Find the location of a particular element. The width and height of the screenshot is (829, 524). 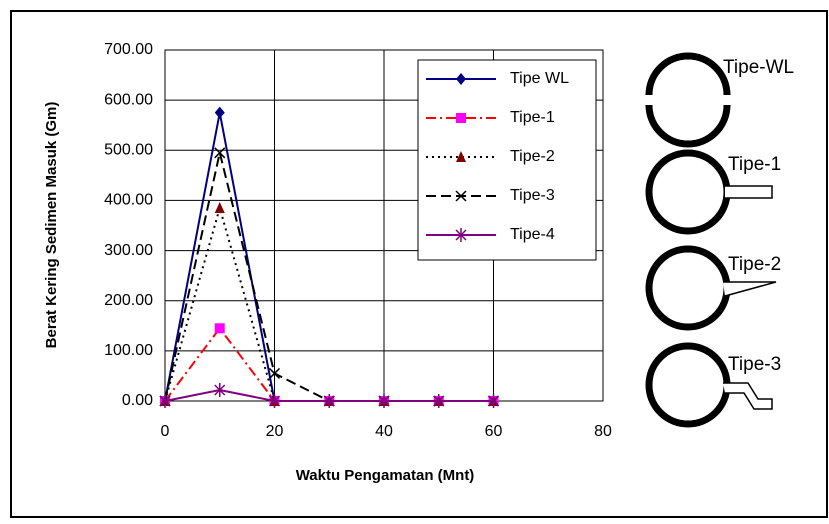

diagram-label: Tipe-1 is located at coordinates (754, 164).